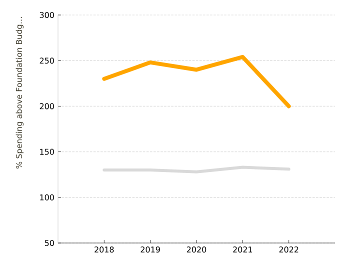 The width and height of the screenshot is (350, 275). I want to click on line-series, so click(196, 81).